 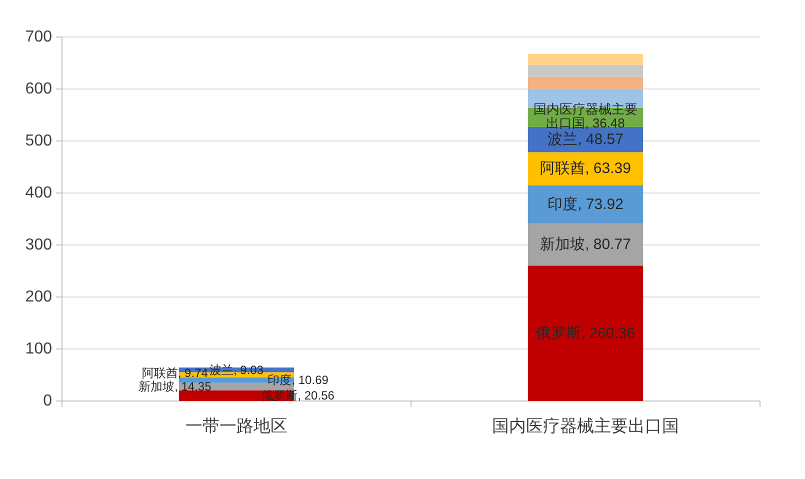 What do you see at coordinates (237, 426) in the screenshot?
I see `x-tick-label: 一带一路地区` at bounding box center [237, 426].